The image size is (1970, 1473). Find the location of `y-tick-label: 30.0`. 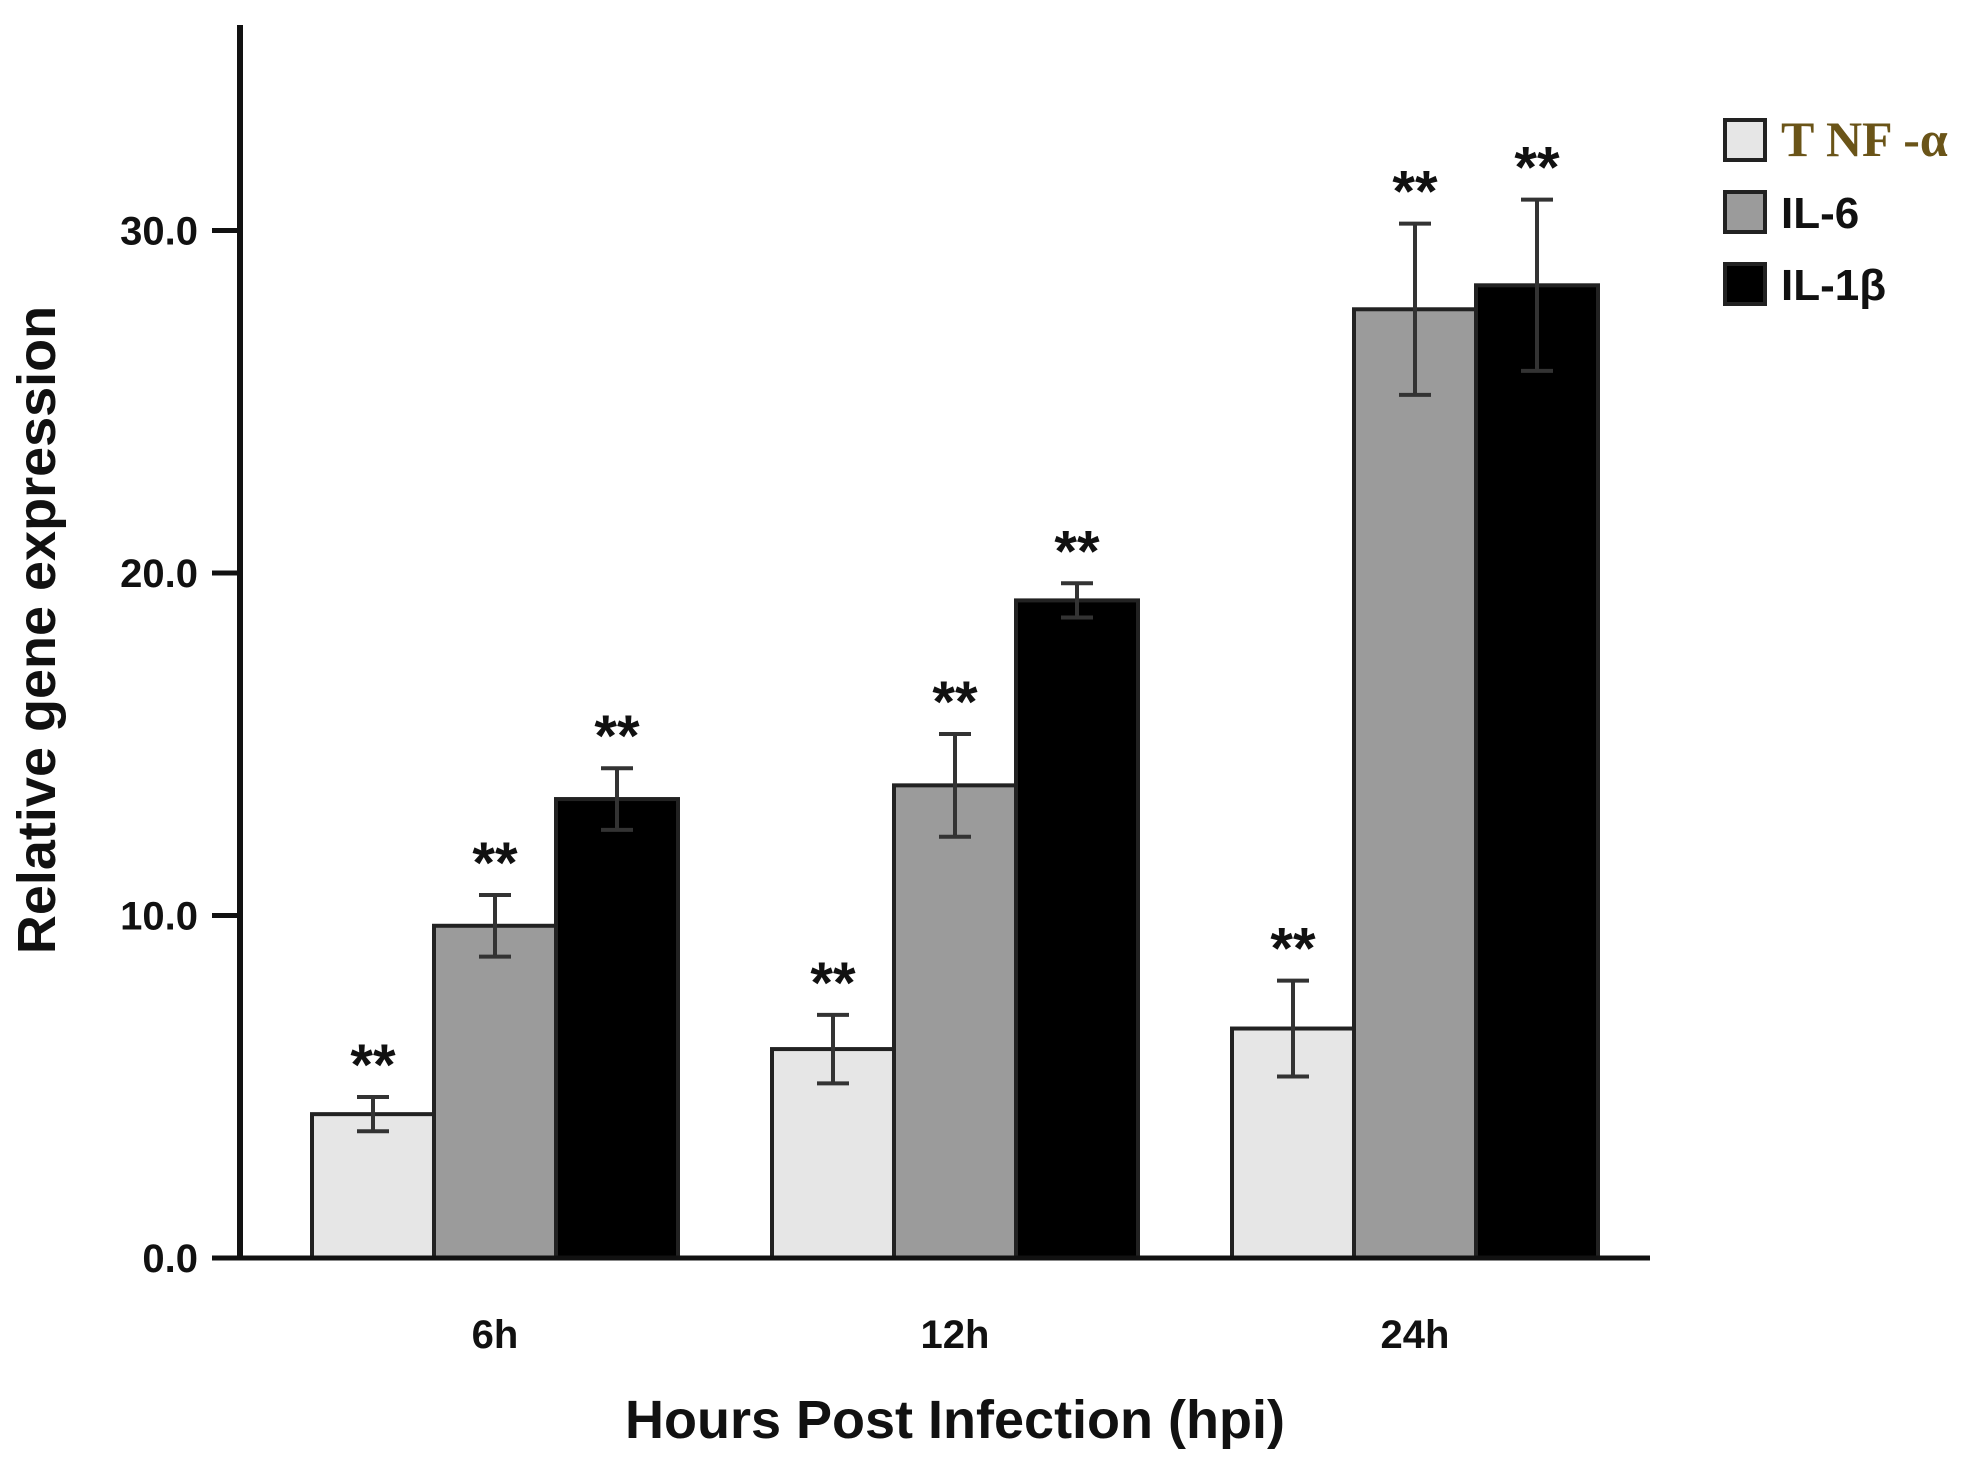

y-tick-label: 30.0 is located at coordinates (159, 232).